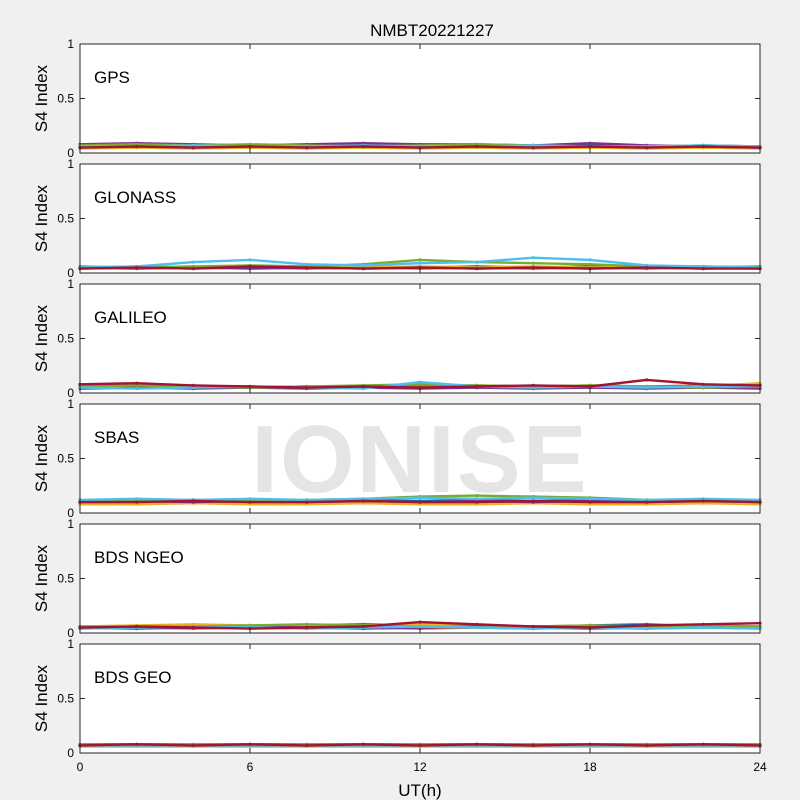 The width and height of the screenshot is (800, 800). What do you see at coordinates (397, 218) in the screenshot?
I see `panel-glonass: 0 0.5 1 GLONASS S4 Index` at bounding box center [397, 218].